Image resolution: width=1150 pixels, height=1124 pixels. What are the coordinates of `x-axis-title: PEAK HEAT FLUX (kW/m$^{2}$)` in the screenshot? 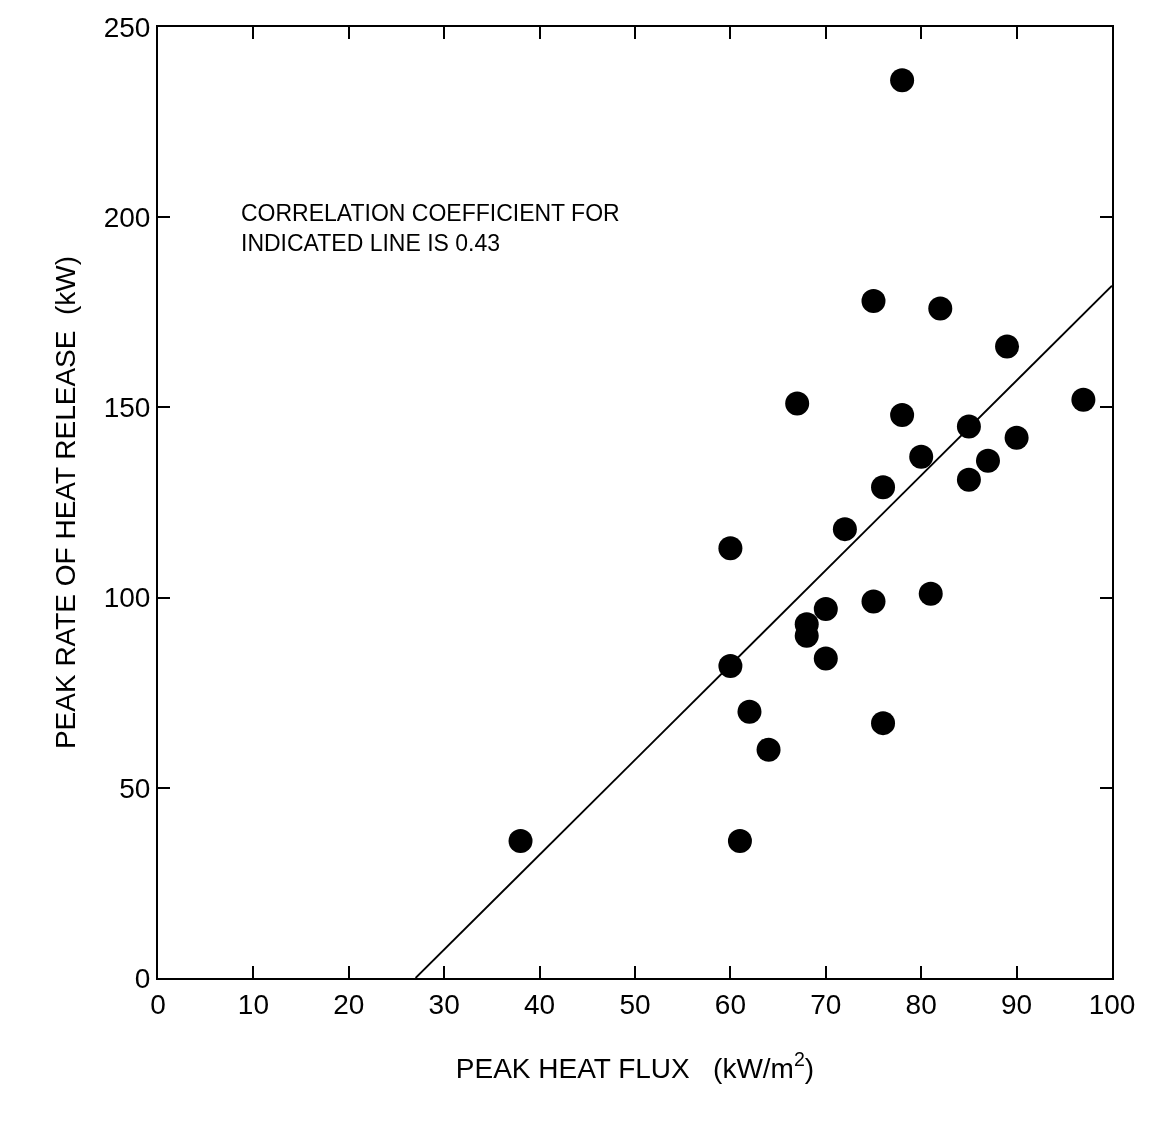 It's located at (635, 1066).